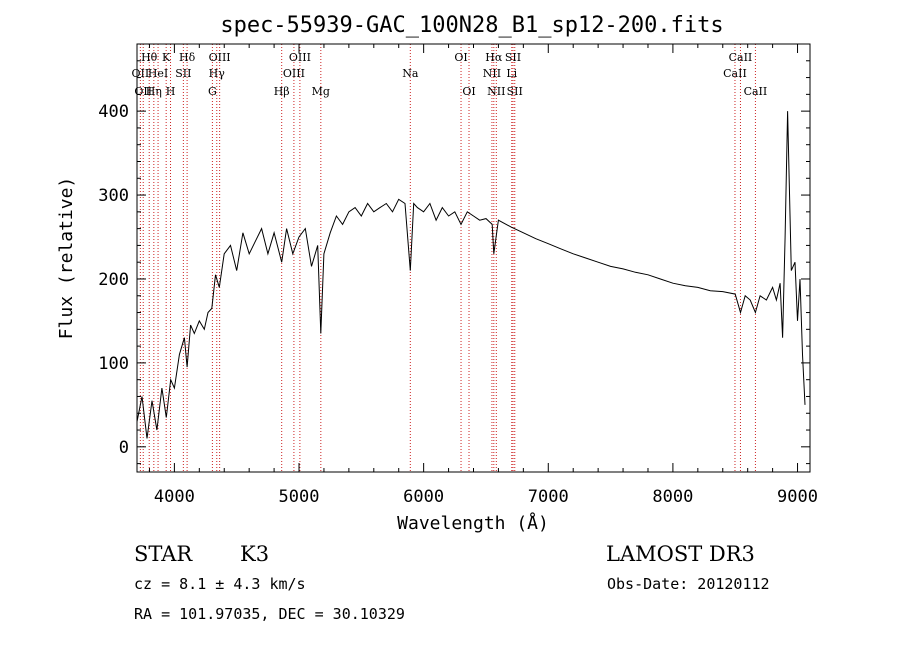 The width and height of the screenshot is (900, 654). I want to click on x-tick-label: 7000, so click(548, 497).